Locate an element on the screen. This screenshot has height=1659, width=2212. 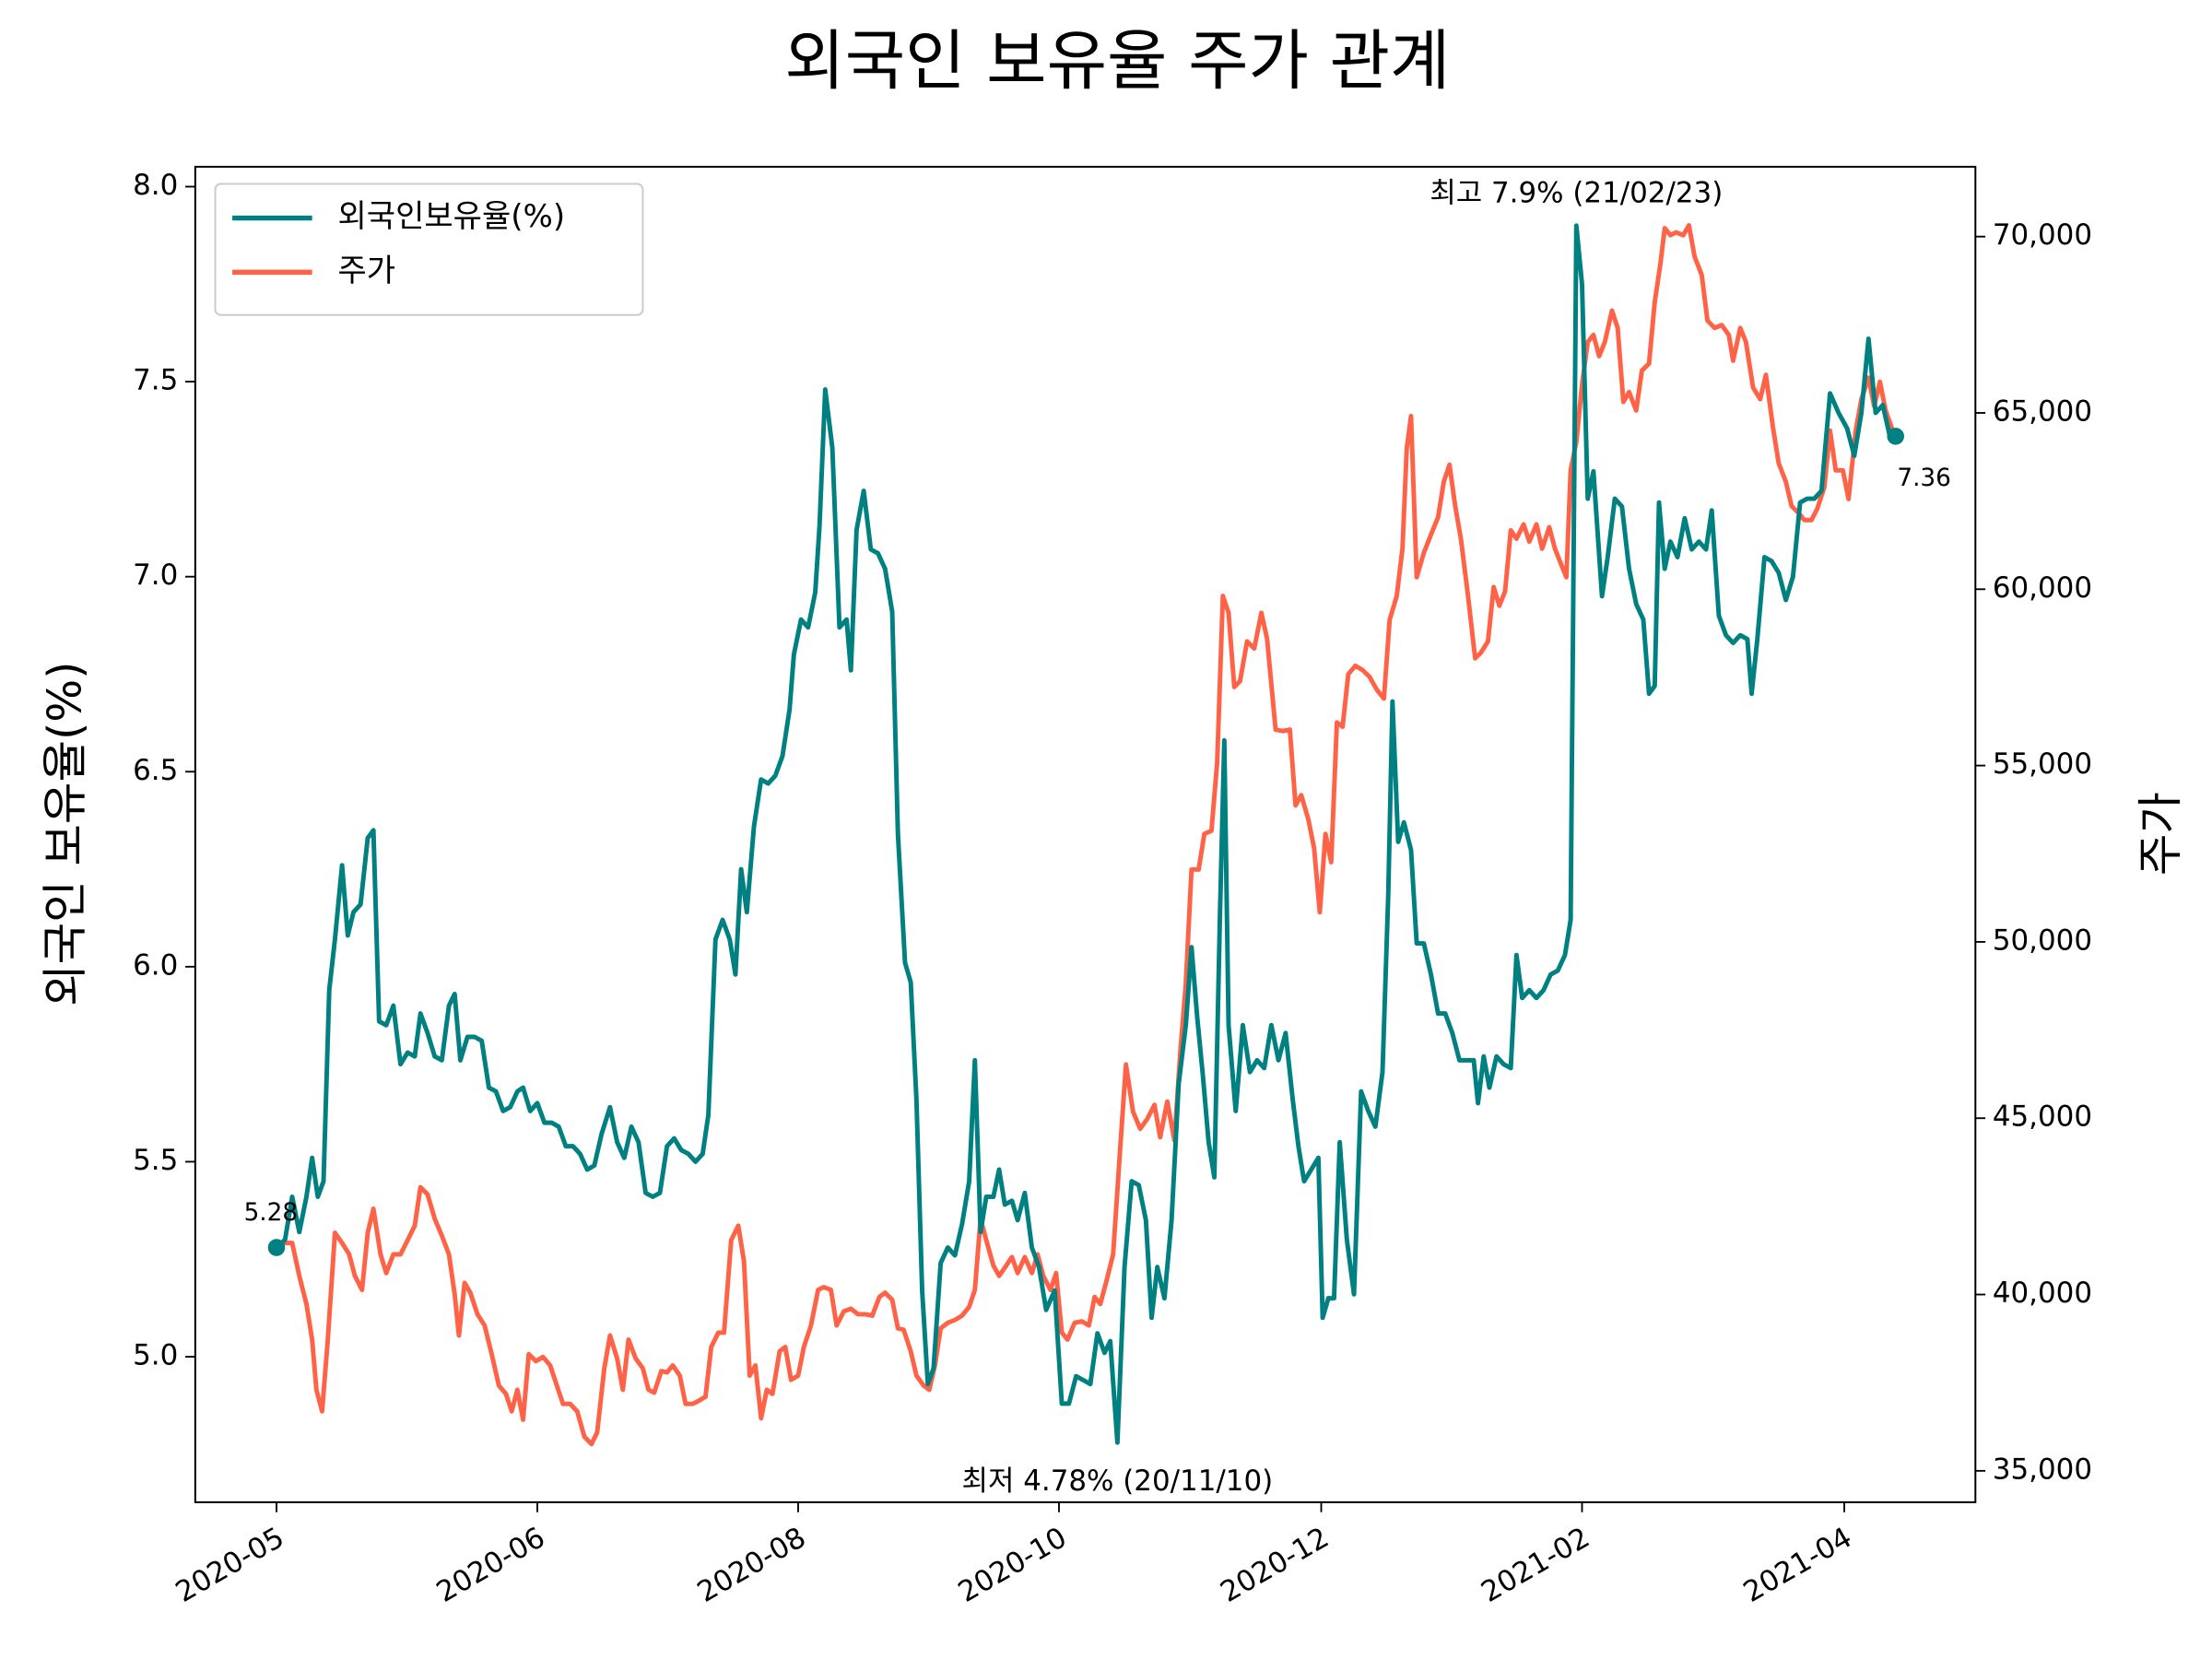
y-tick-label: 7.5 is located at coordinates (155, 380).